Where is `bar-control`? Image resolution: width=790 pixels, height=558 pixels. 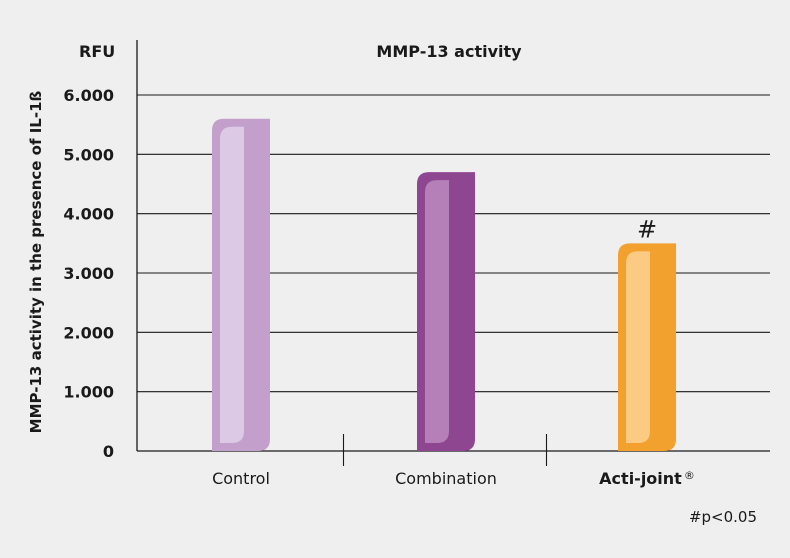
bar-control is located at coordinates (241, 284).